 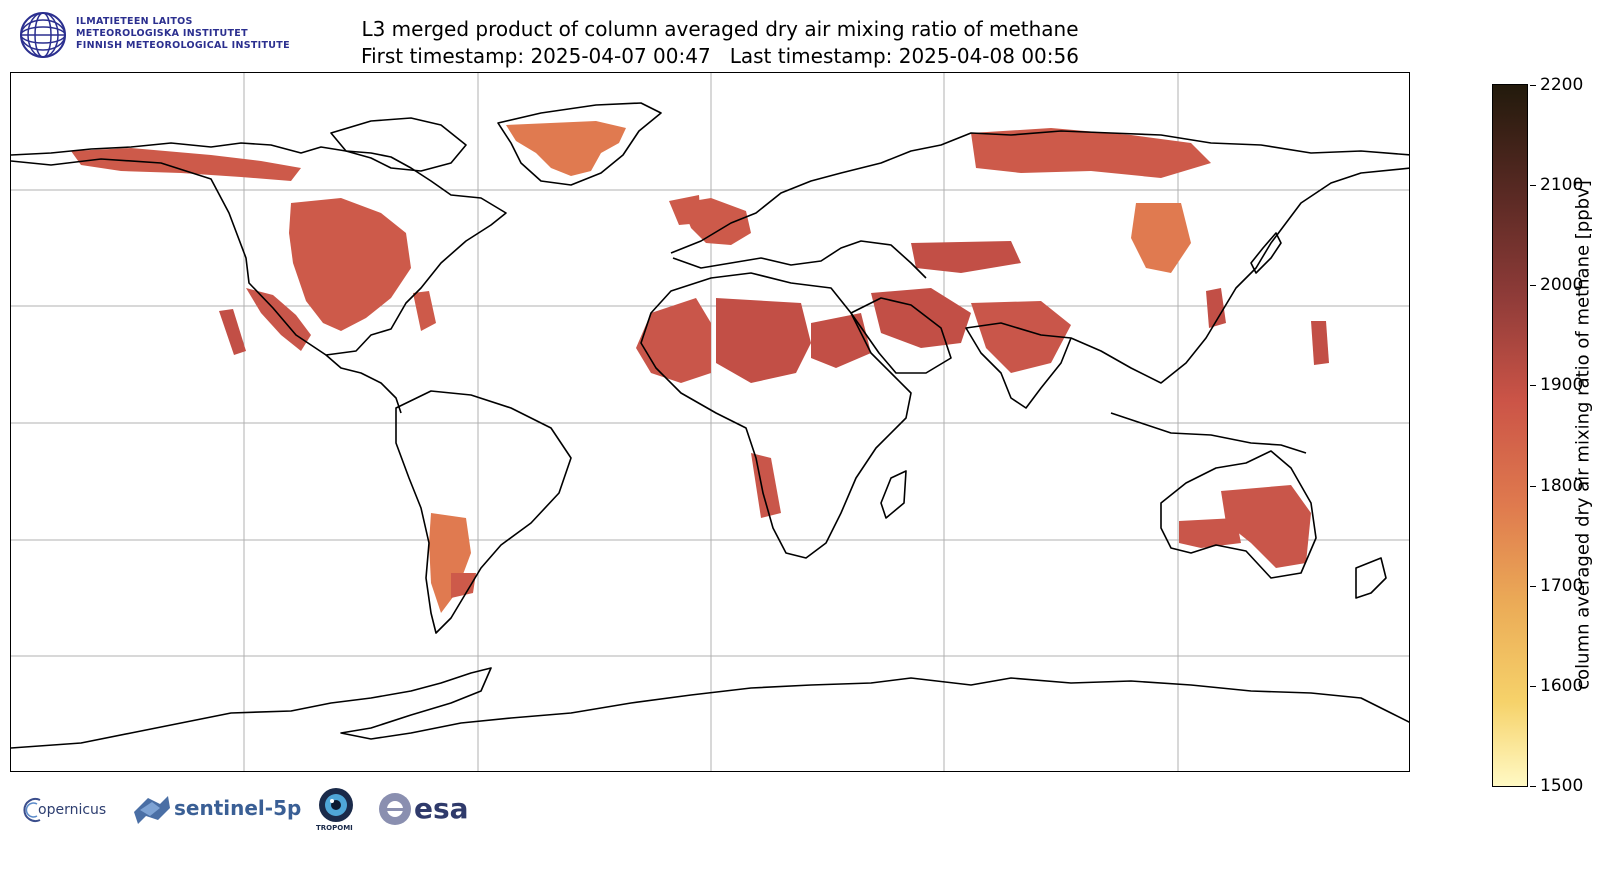 I want to click on tropomi-logo: TROPOMI, so click(x=336, y=811).